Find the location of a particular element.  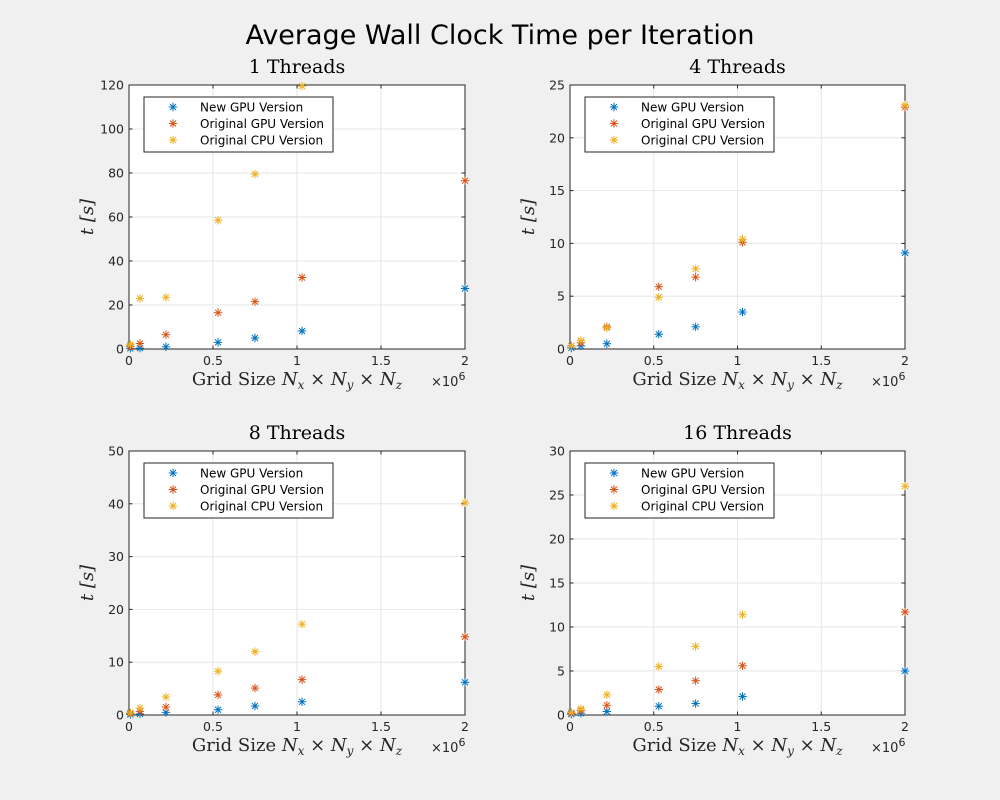

x-tick-label: 0 is located at coordinates (570, 726).